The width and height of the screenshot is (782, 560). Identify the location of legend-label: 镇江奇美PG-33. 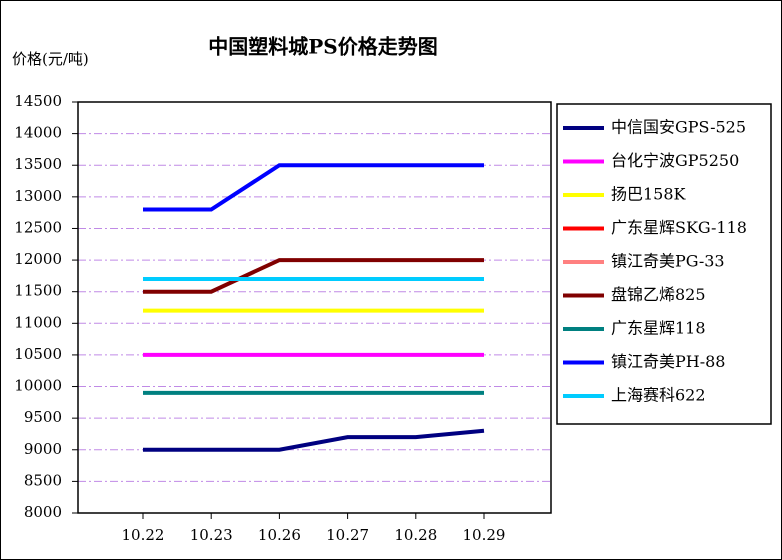
(668, 261).